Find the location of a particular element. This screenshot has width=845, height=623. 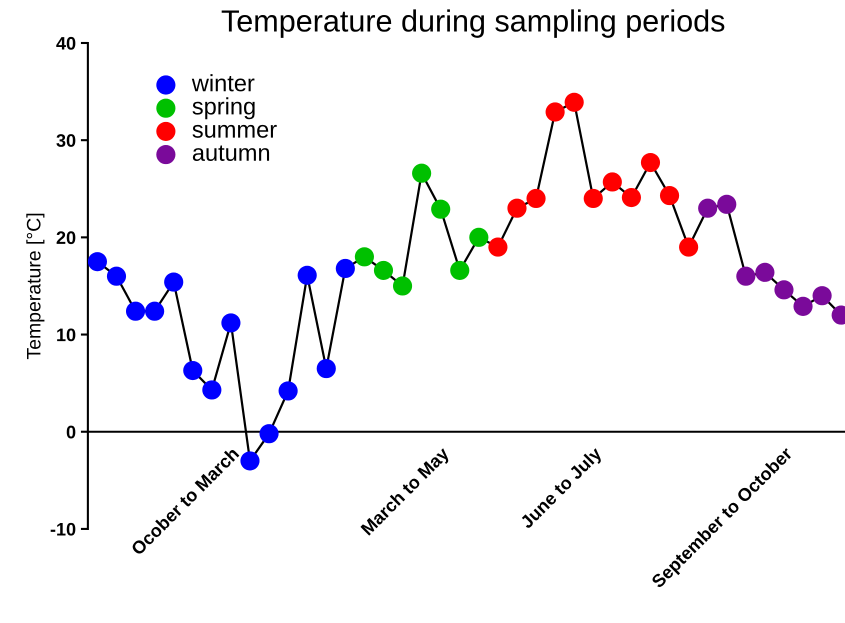

y-tick-label: -10 is located at coordinates (63, 529).